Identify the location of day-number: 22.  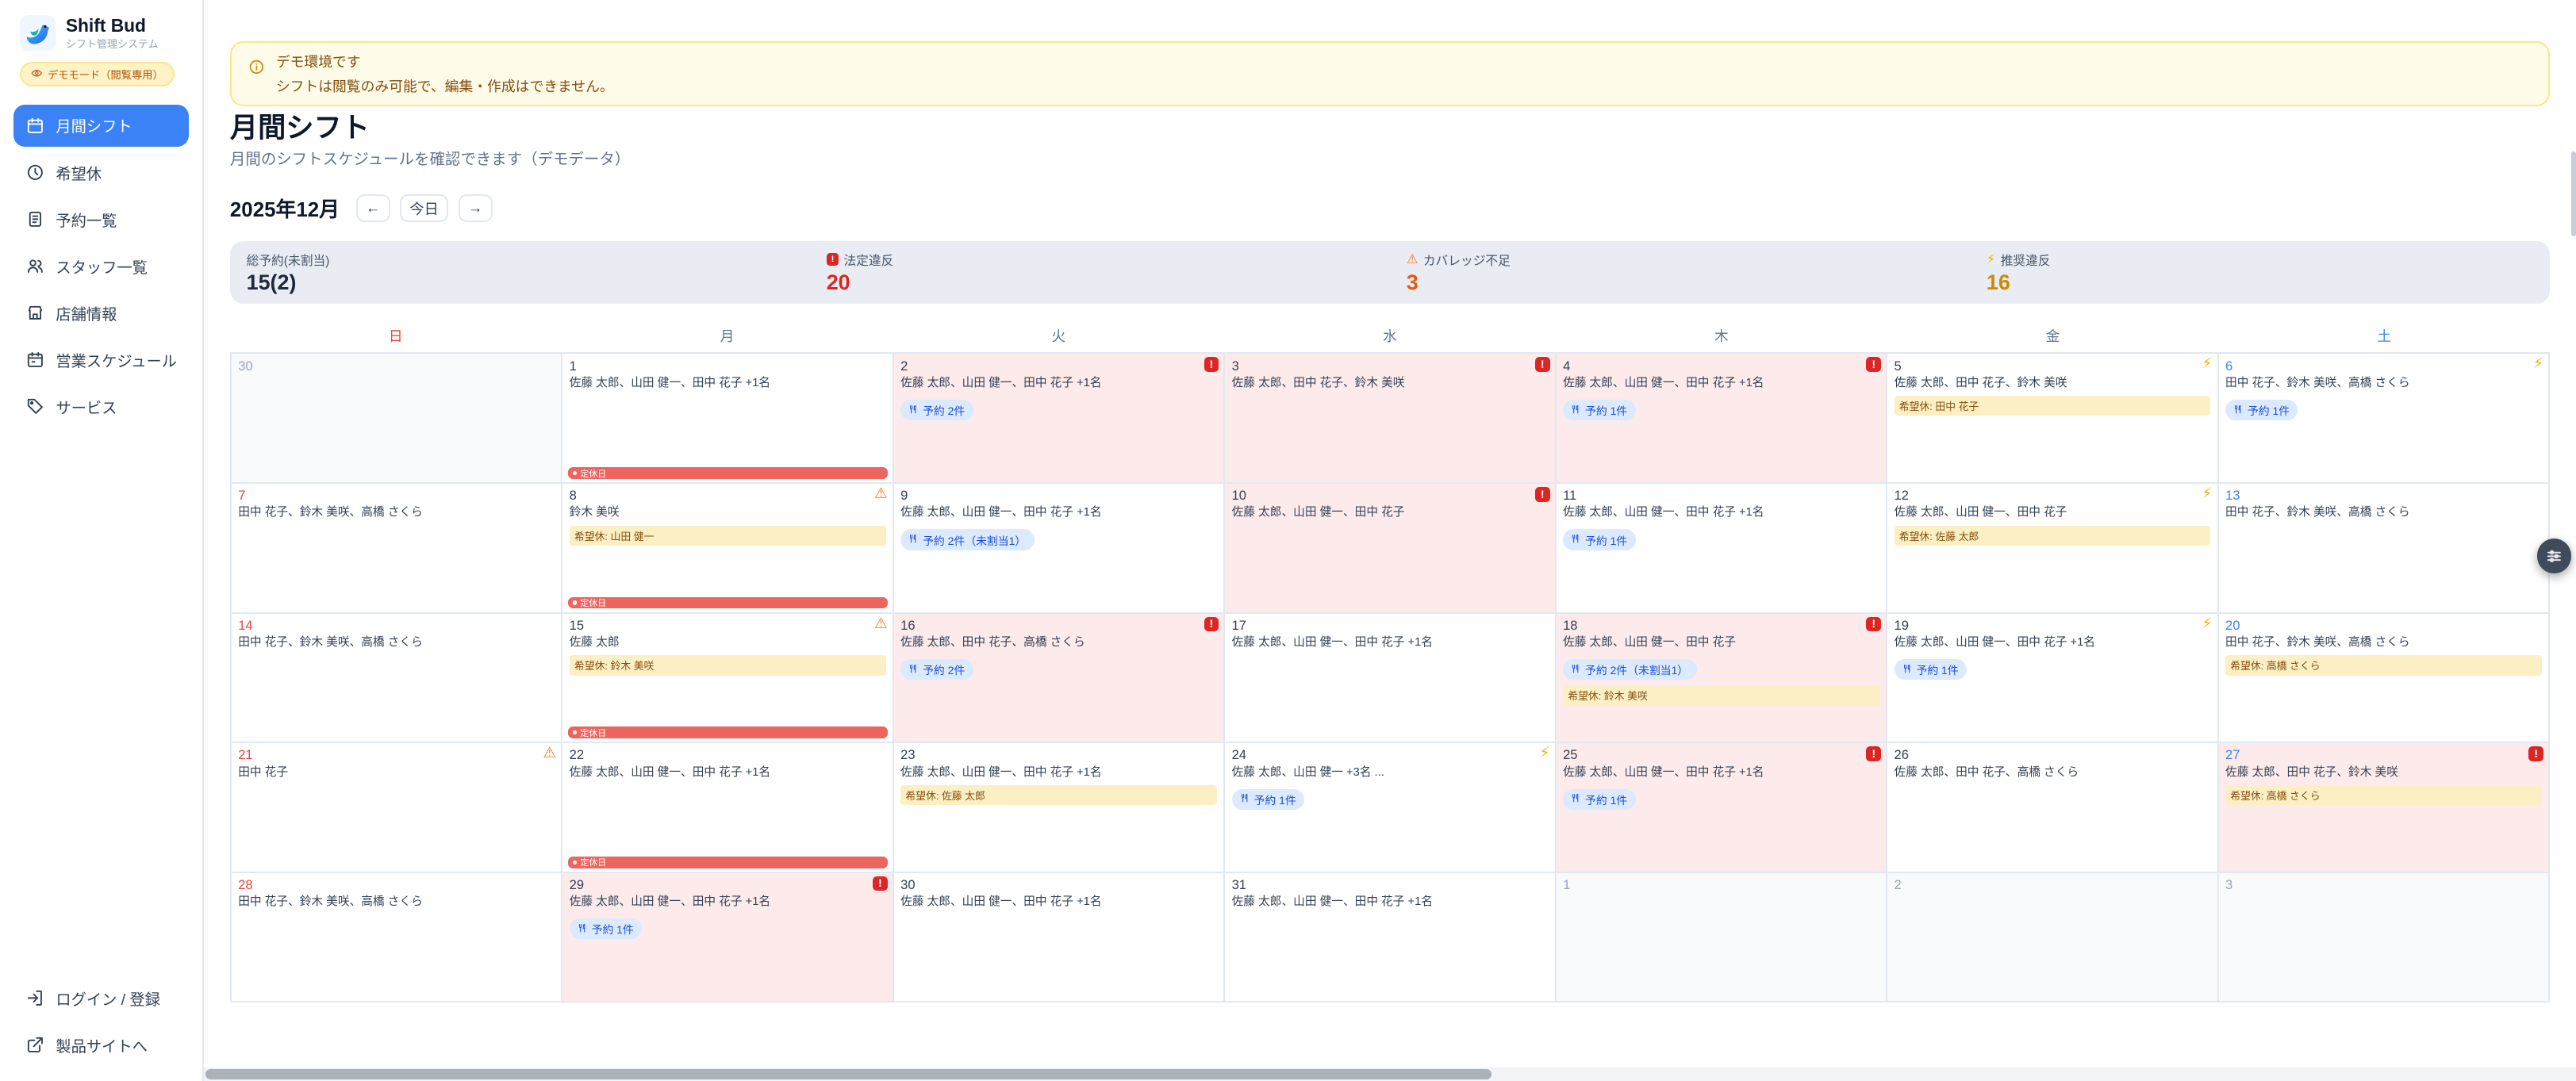
(577, 755).